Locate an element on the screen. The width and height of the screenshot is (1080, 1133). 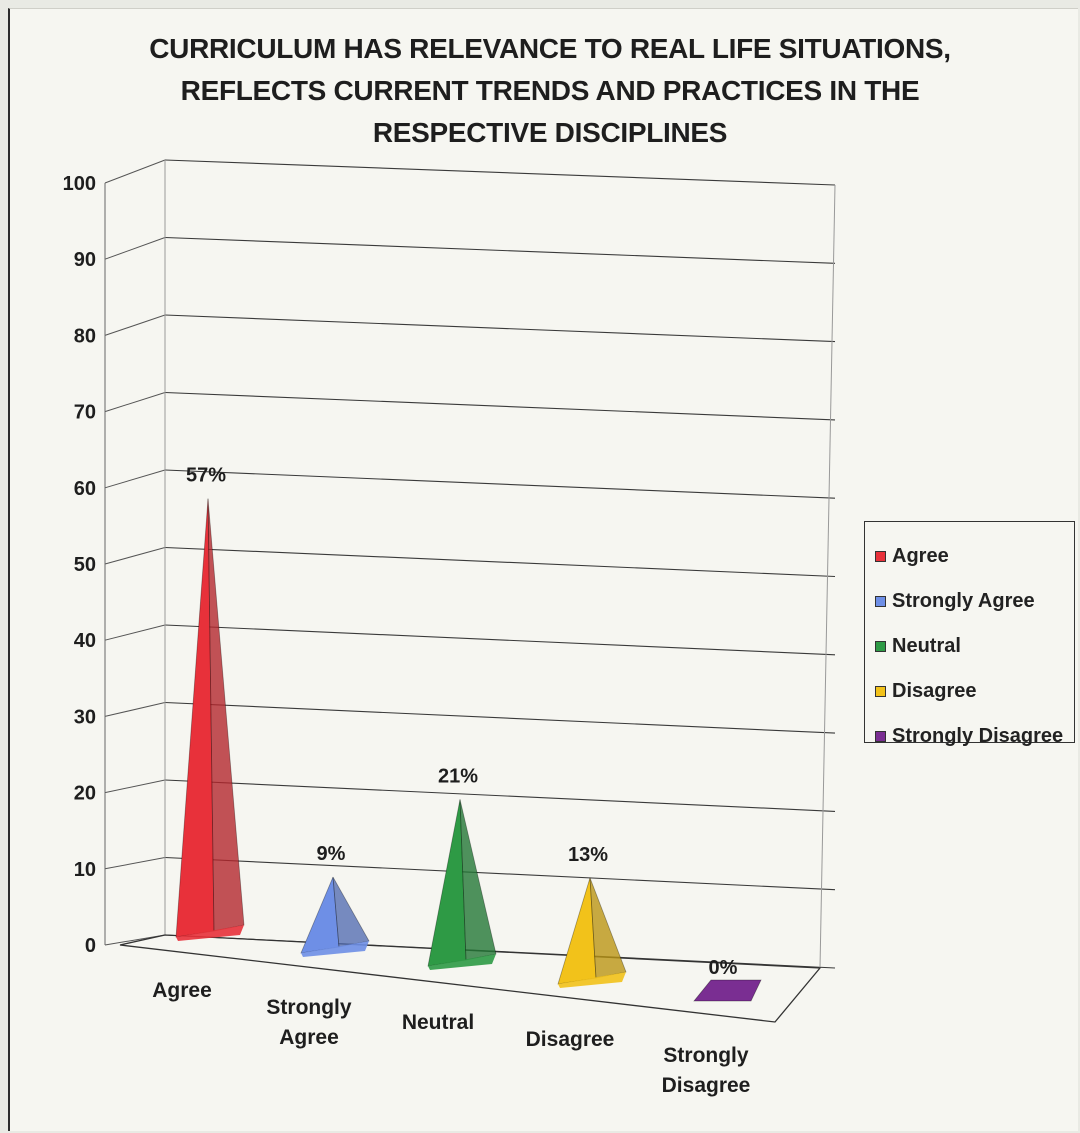
data-label-agree: 57% is located at coordinates (206, 476).